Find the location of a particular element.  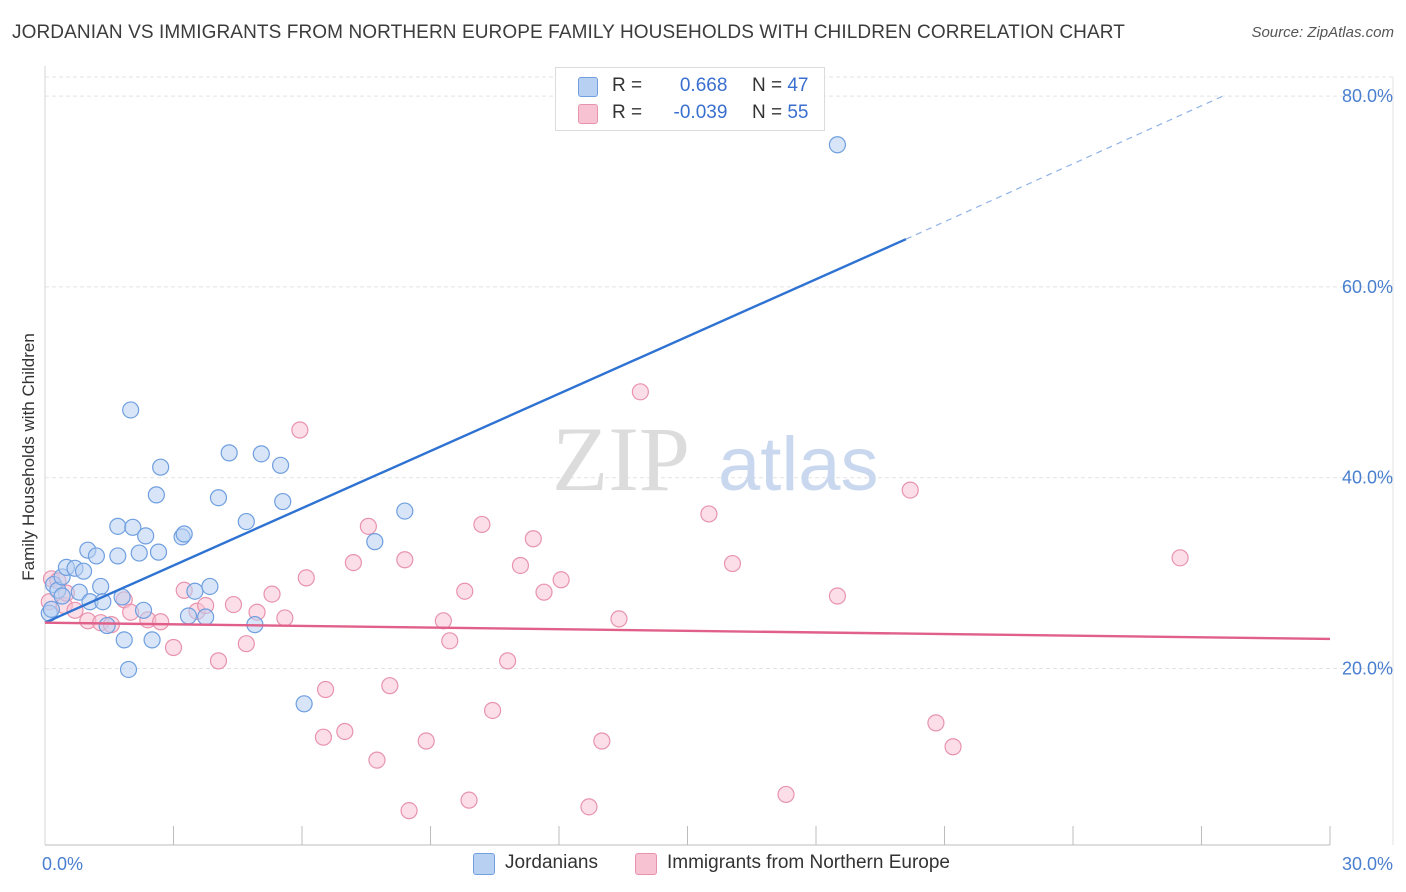

bottom-legend-swatch-blue is located at coordinates (484, 864).